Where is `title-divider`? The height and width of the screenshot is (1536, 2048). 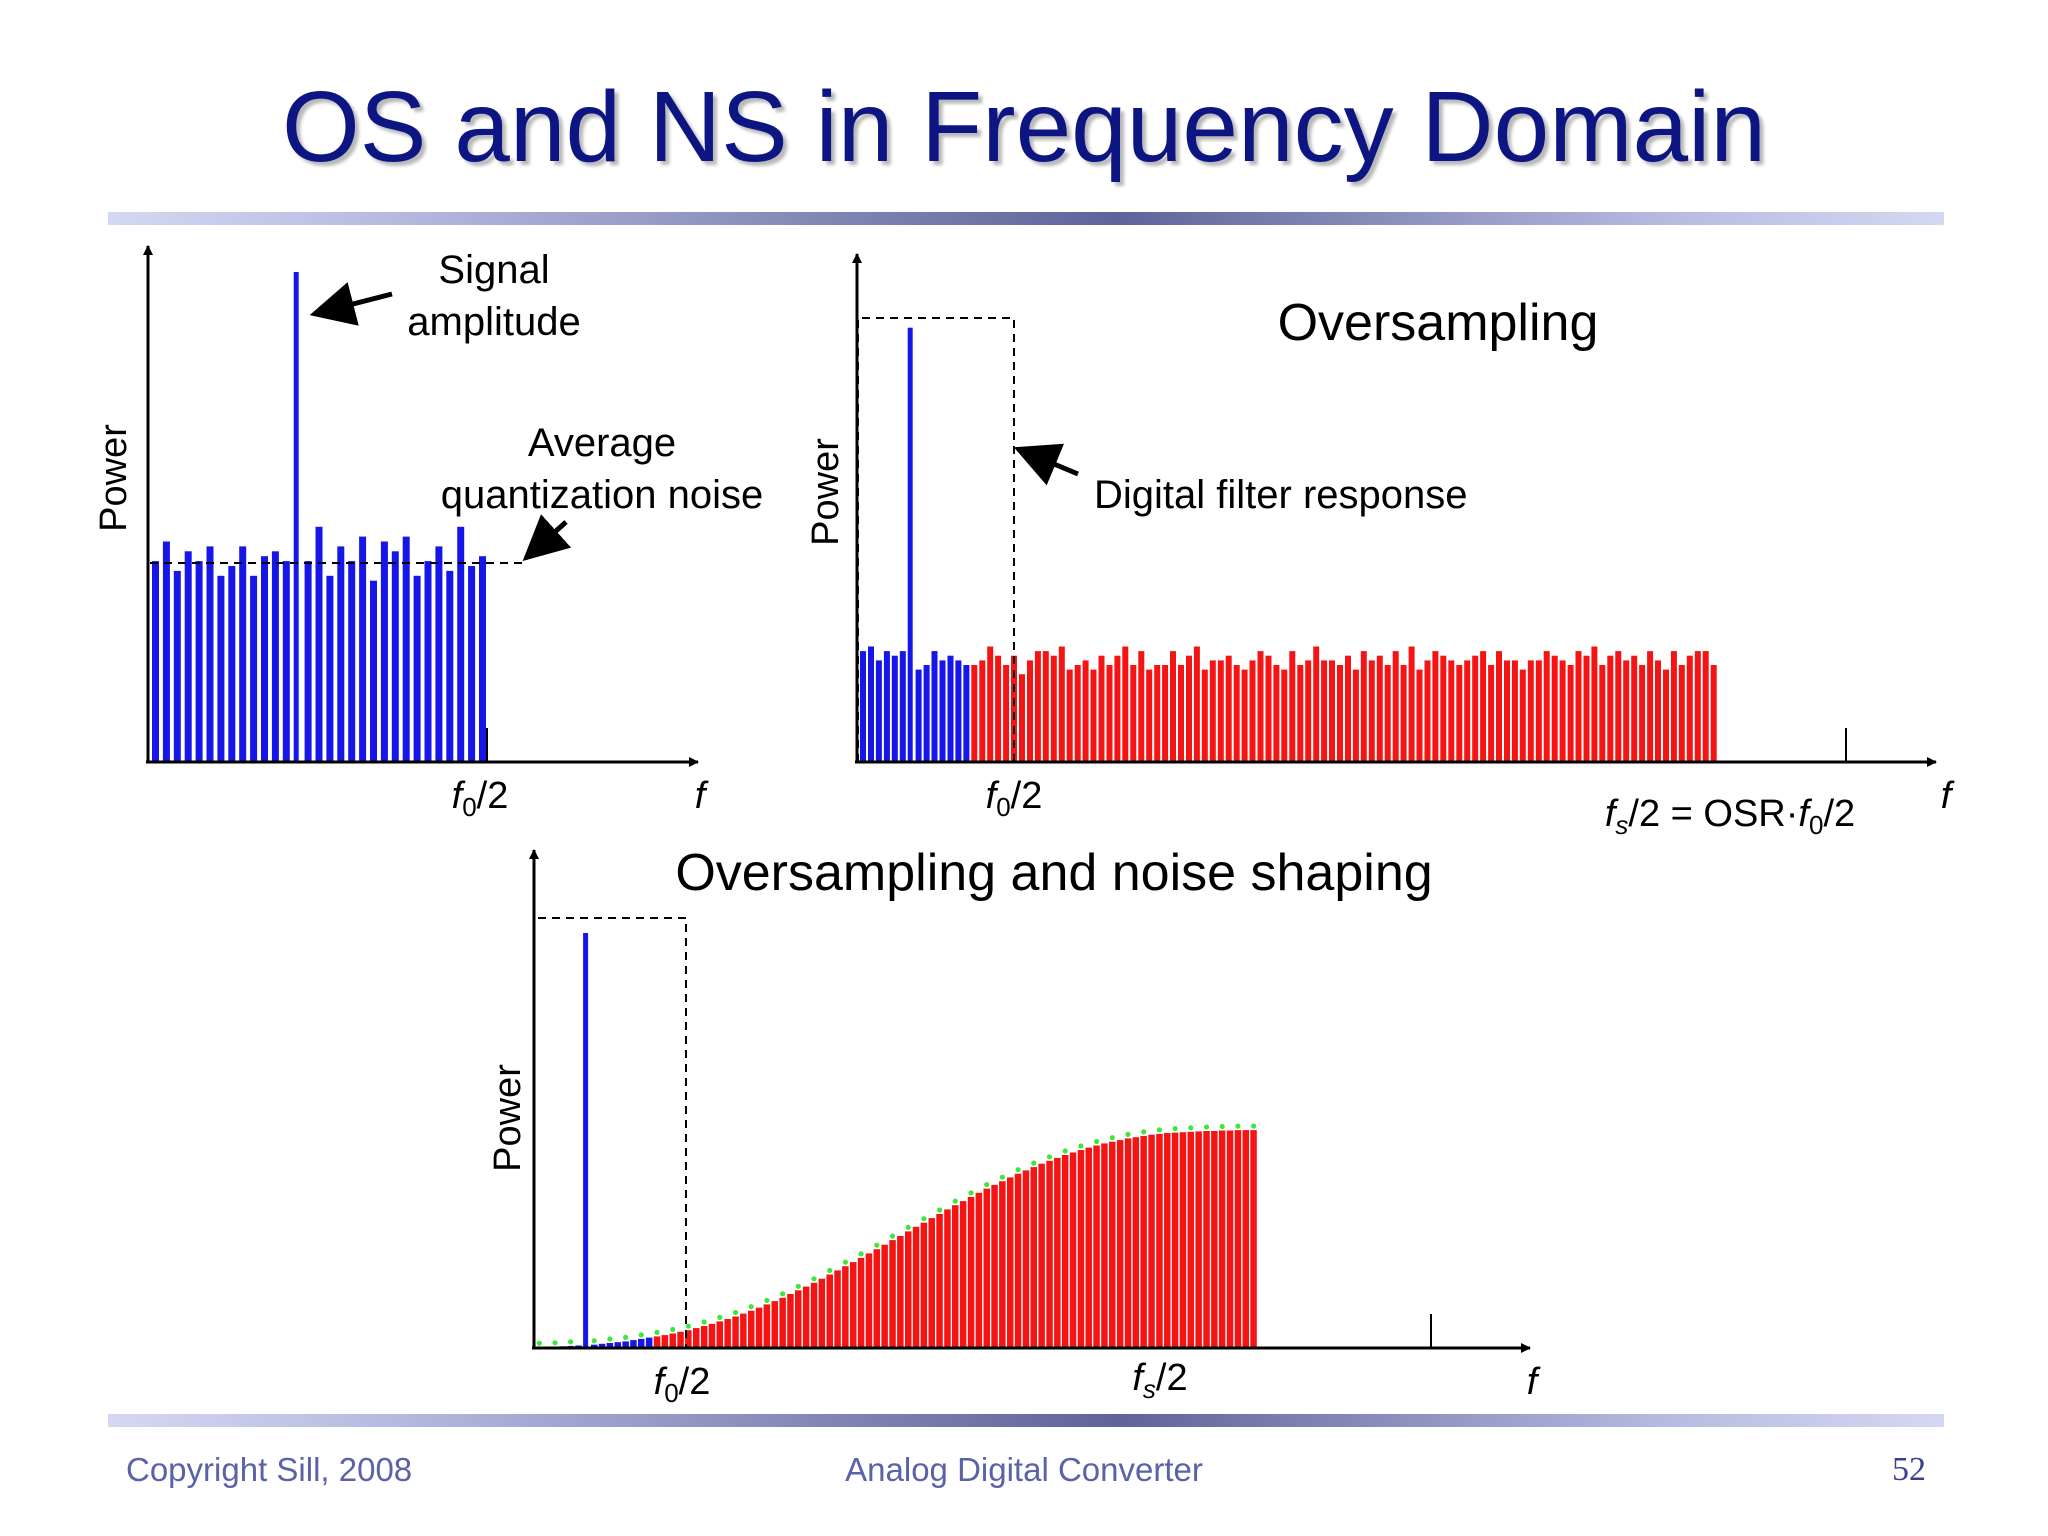
title-divider is located at coordinates (1026, 218).